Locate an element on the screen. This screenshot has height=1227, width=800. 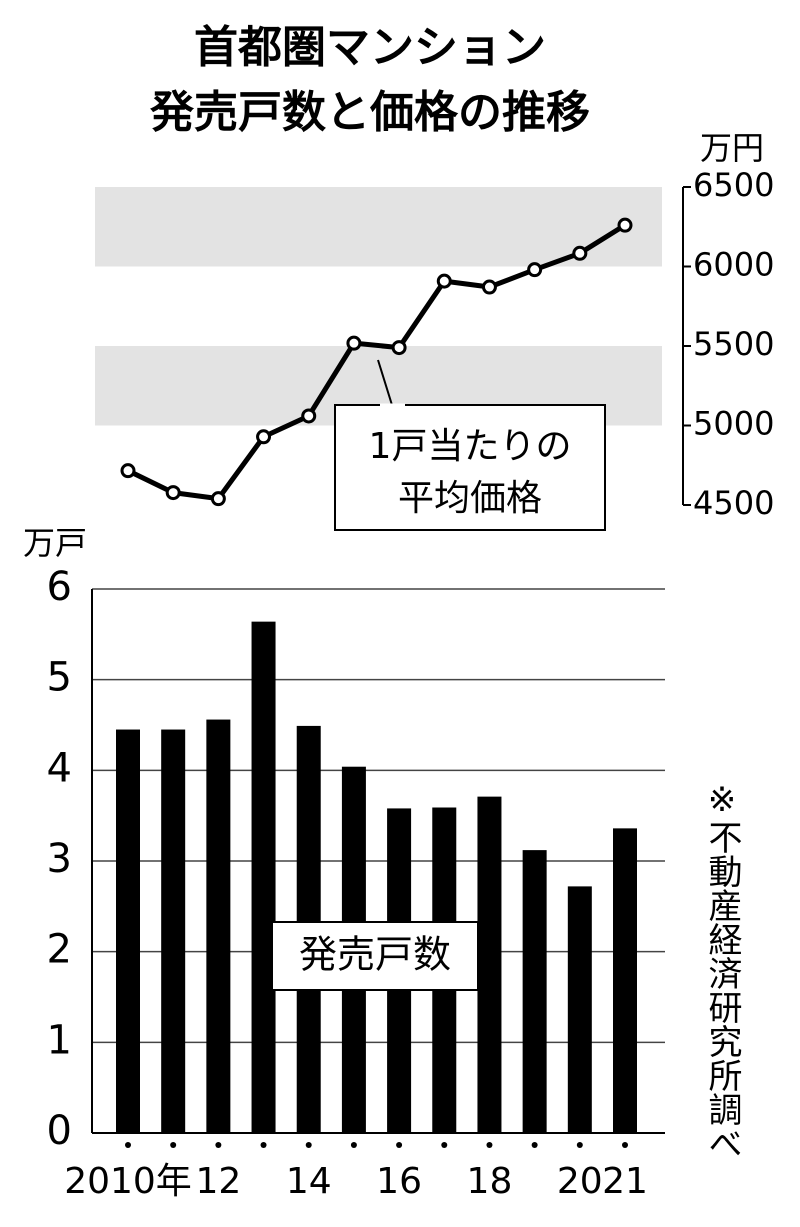
y-tick-label: 0 is located at coordinates (59, 1131).